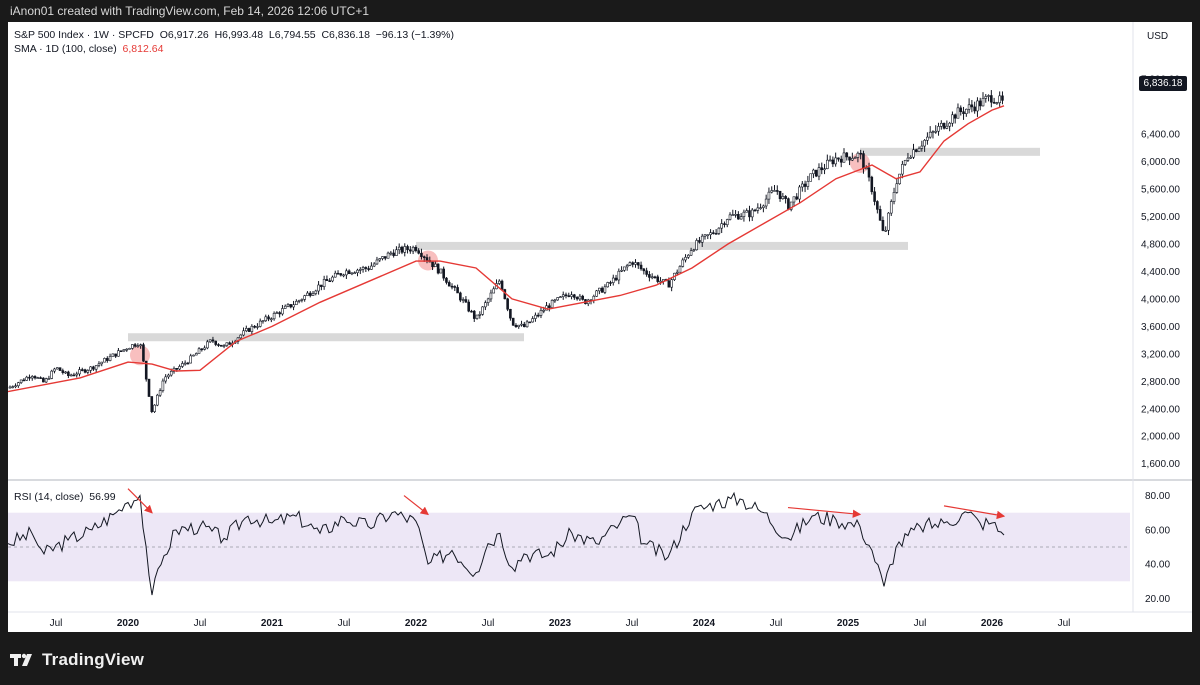 This screenshot has height=685, width=1200. Describe the element at coordinates (93, 659) in the screenshot. I see `tradingview-brand: TradingView` at that location.